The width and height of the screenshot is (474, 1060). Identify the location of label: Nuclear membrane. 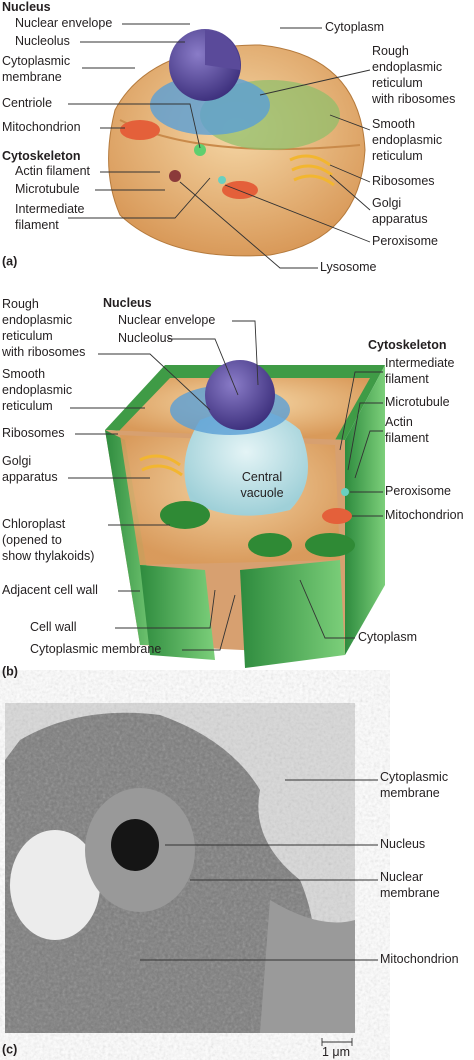
(410, 885).